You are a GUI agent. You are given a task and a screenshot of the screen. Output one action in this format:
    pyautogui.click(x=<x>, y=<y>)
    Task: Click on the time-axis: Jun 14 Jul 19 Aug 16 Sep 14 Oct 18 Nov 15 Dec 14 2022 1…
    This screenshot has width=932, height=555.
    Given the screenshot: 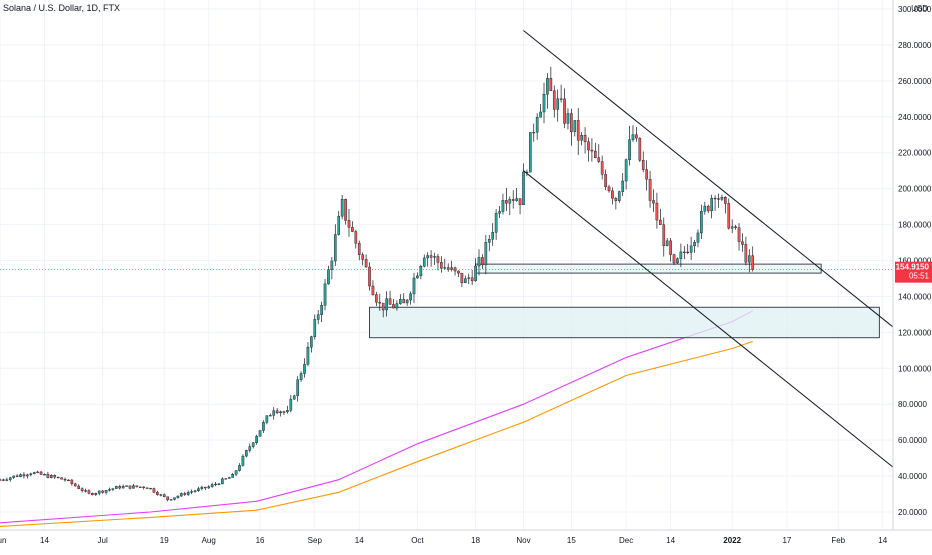 What is the action you would take?
    pyautogui.click(x=466, y=537)
    